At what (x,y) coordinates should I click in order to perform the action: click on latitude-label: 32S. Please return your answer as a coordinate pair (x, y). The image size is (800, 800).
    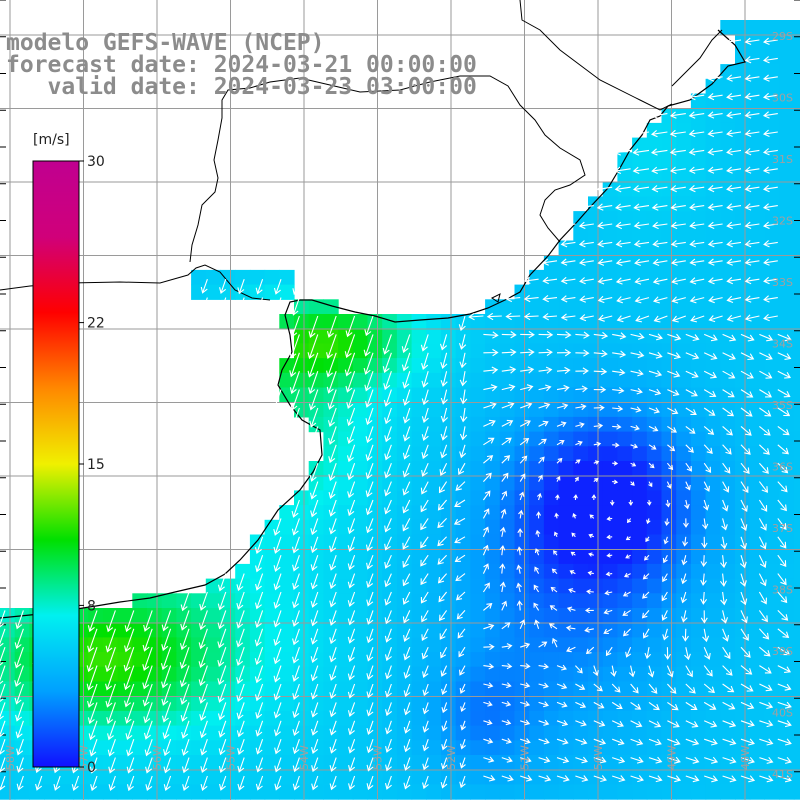
    Looking at the image, I should click on (782, 221).